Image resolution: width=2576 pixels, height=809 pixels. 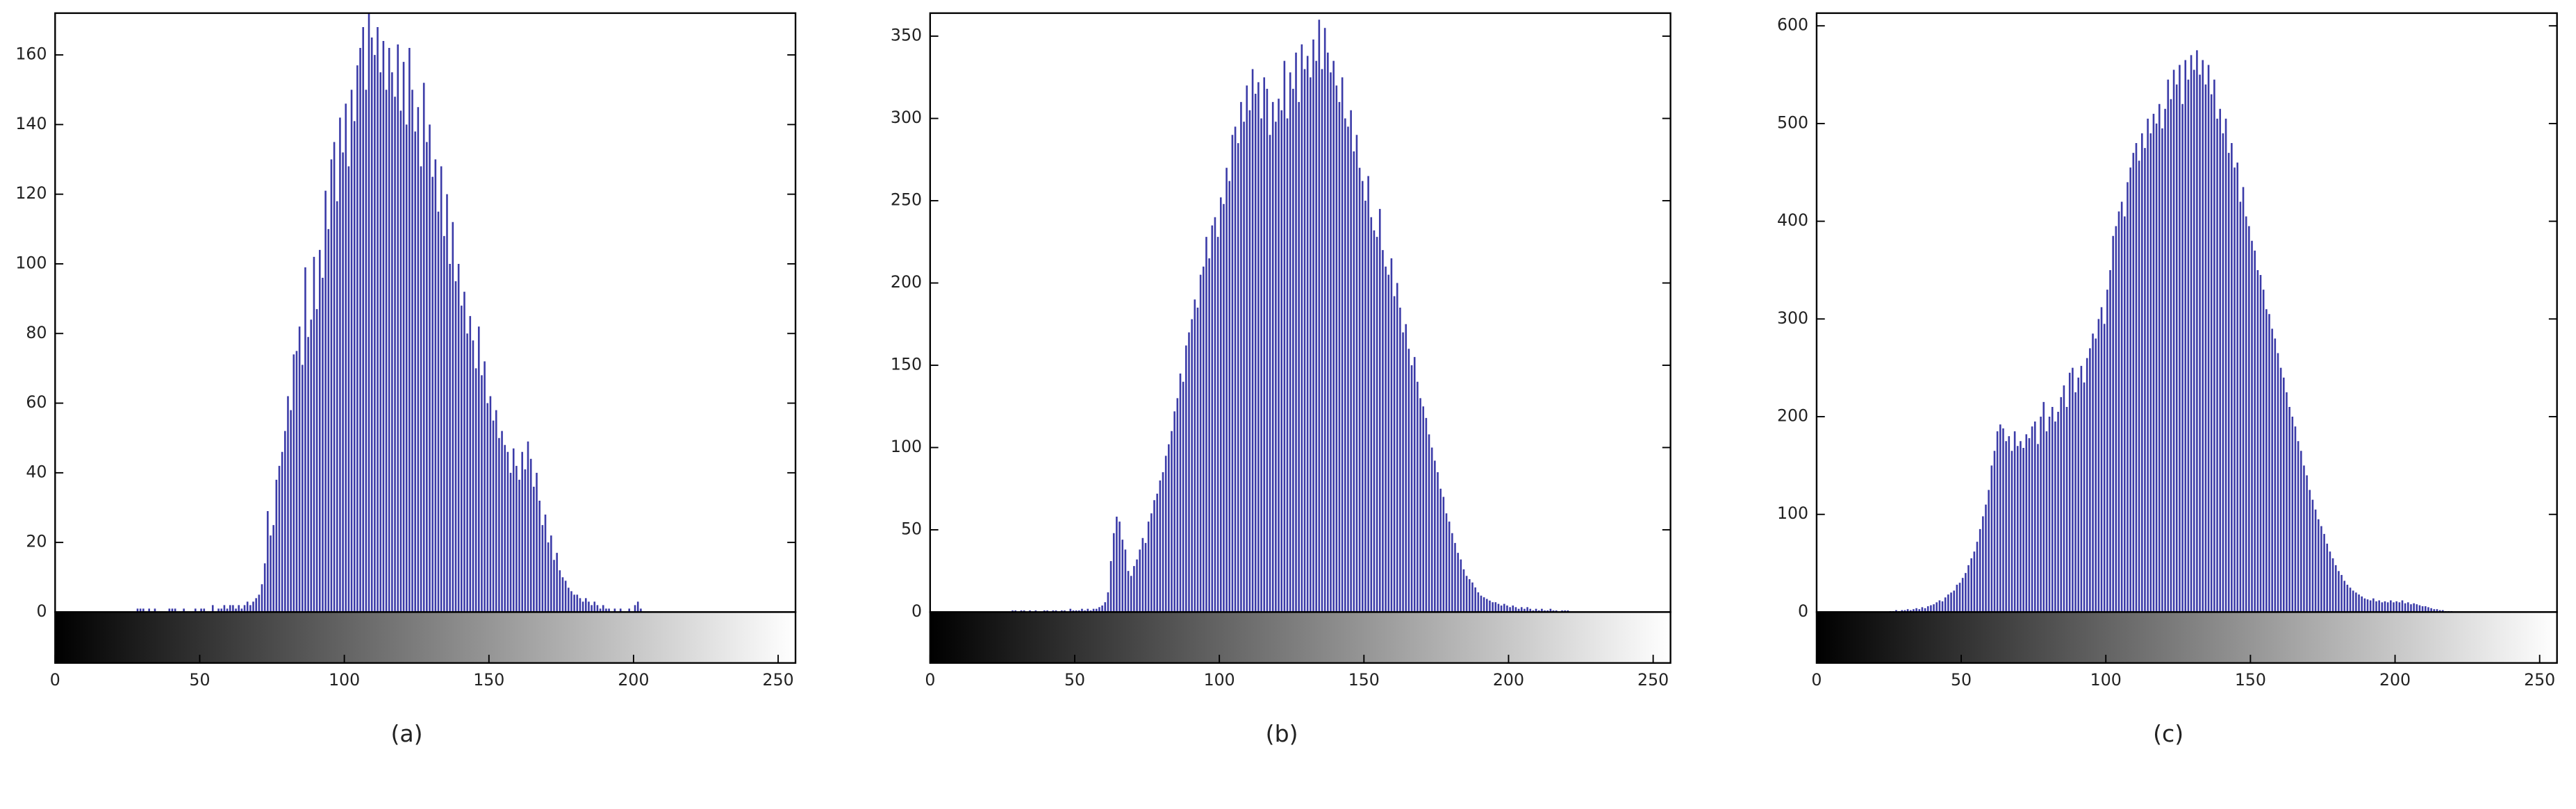 I want to click on y-tick-label: 250, so click(x=907, y=200).